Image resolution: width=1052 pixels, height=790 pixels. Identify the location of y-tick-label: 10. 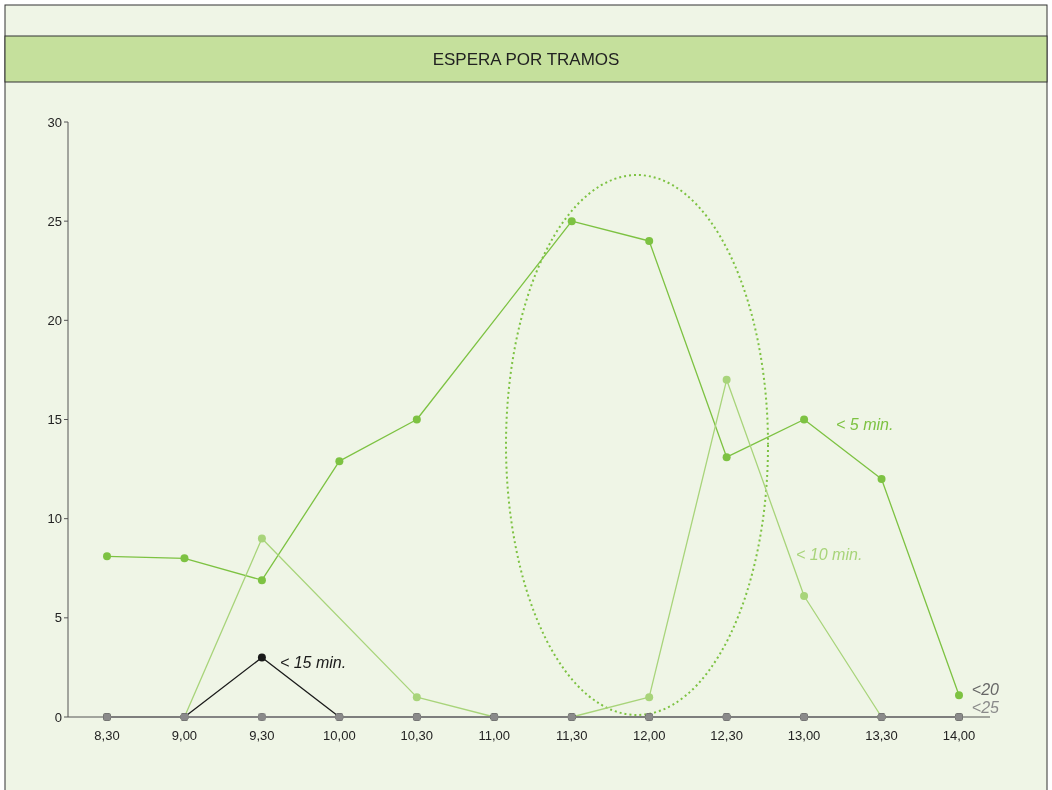
(54, 519).